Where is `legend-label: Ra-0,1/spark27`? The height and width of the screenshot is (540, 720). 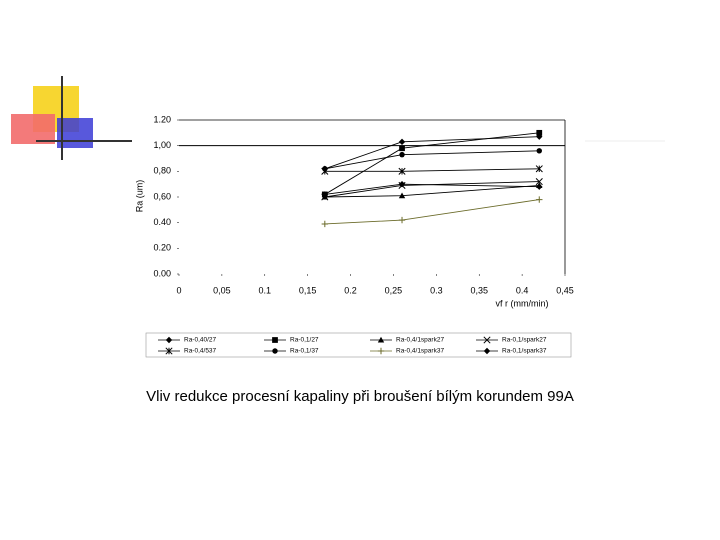
legend-label: Ra-0,1/spark27 is located at coordinates (524, 340).